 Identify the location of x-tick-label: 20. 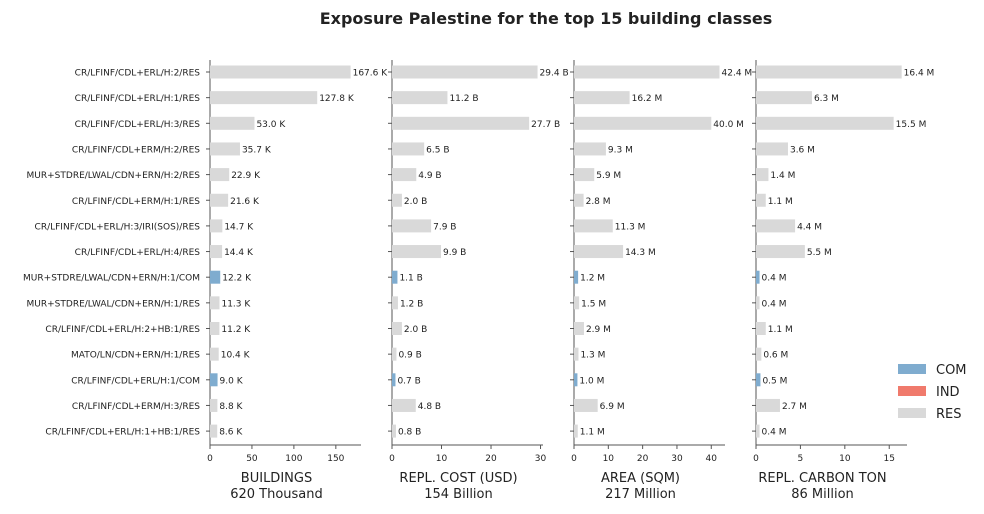
(643, 459).